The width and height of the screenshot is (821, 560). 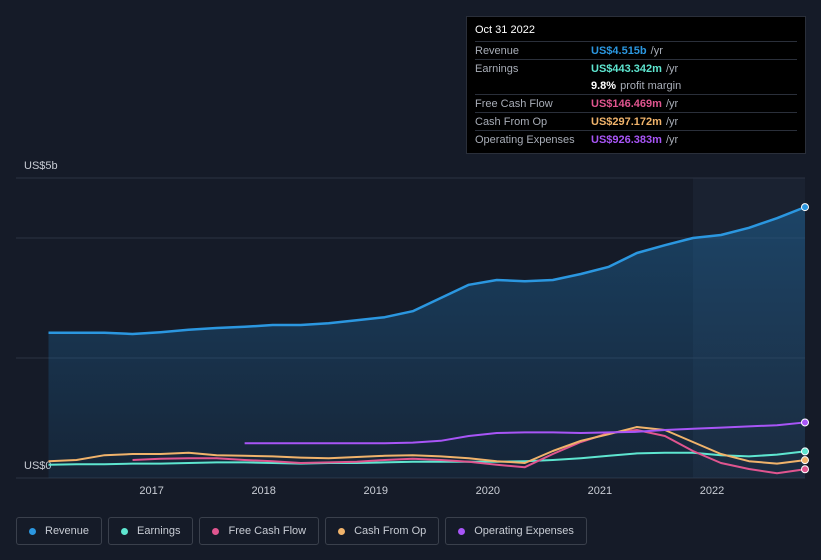 What do you see at coordinates (390, 531) in the screenshot?
I see `legend-label: Cash From Op` at bounding box center [390, 531].